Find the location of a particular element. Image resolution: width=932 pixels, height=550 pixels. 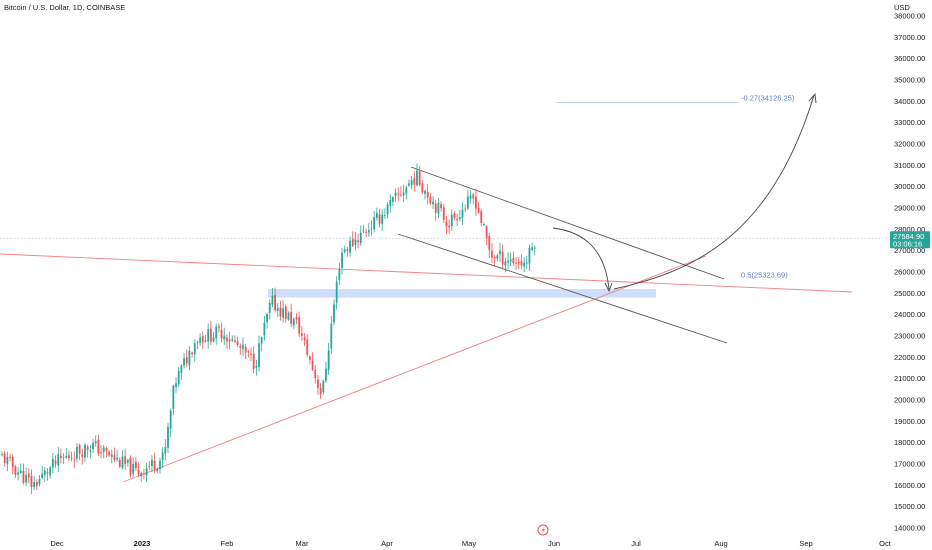

symbol-title: Bitcoin / U.S. Dollar, 1D, COINBASE is located at coordinates (65, 7).